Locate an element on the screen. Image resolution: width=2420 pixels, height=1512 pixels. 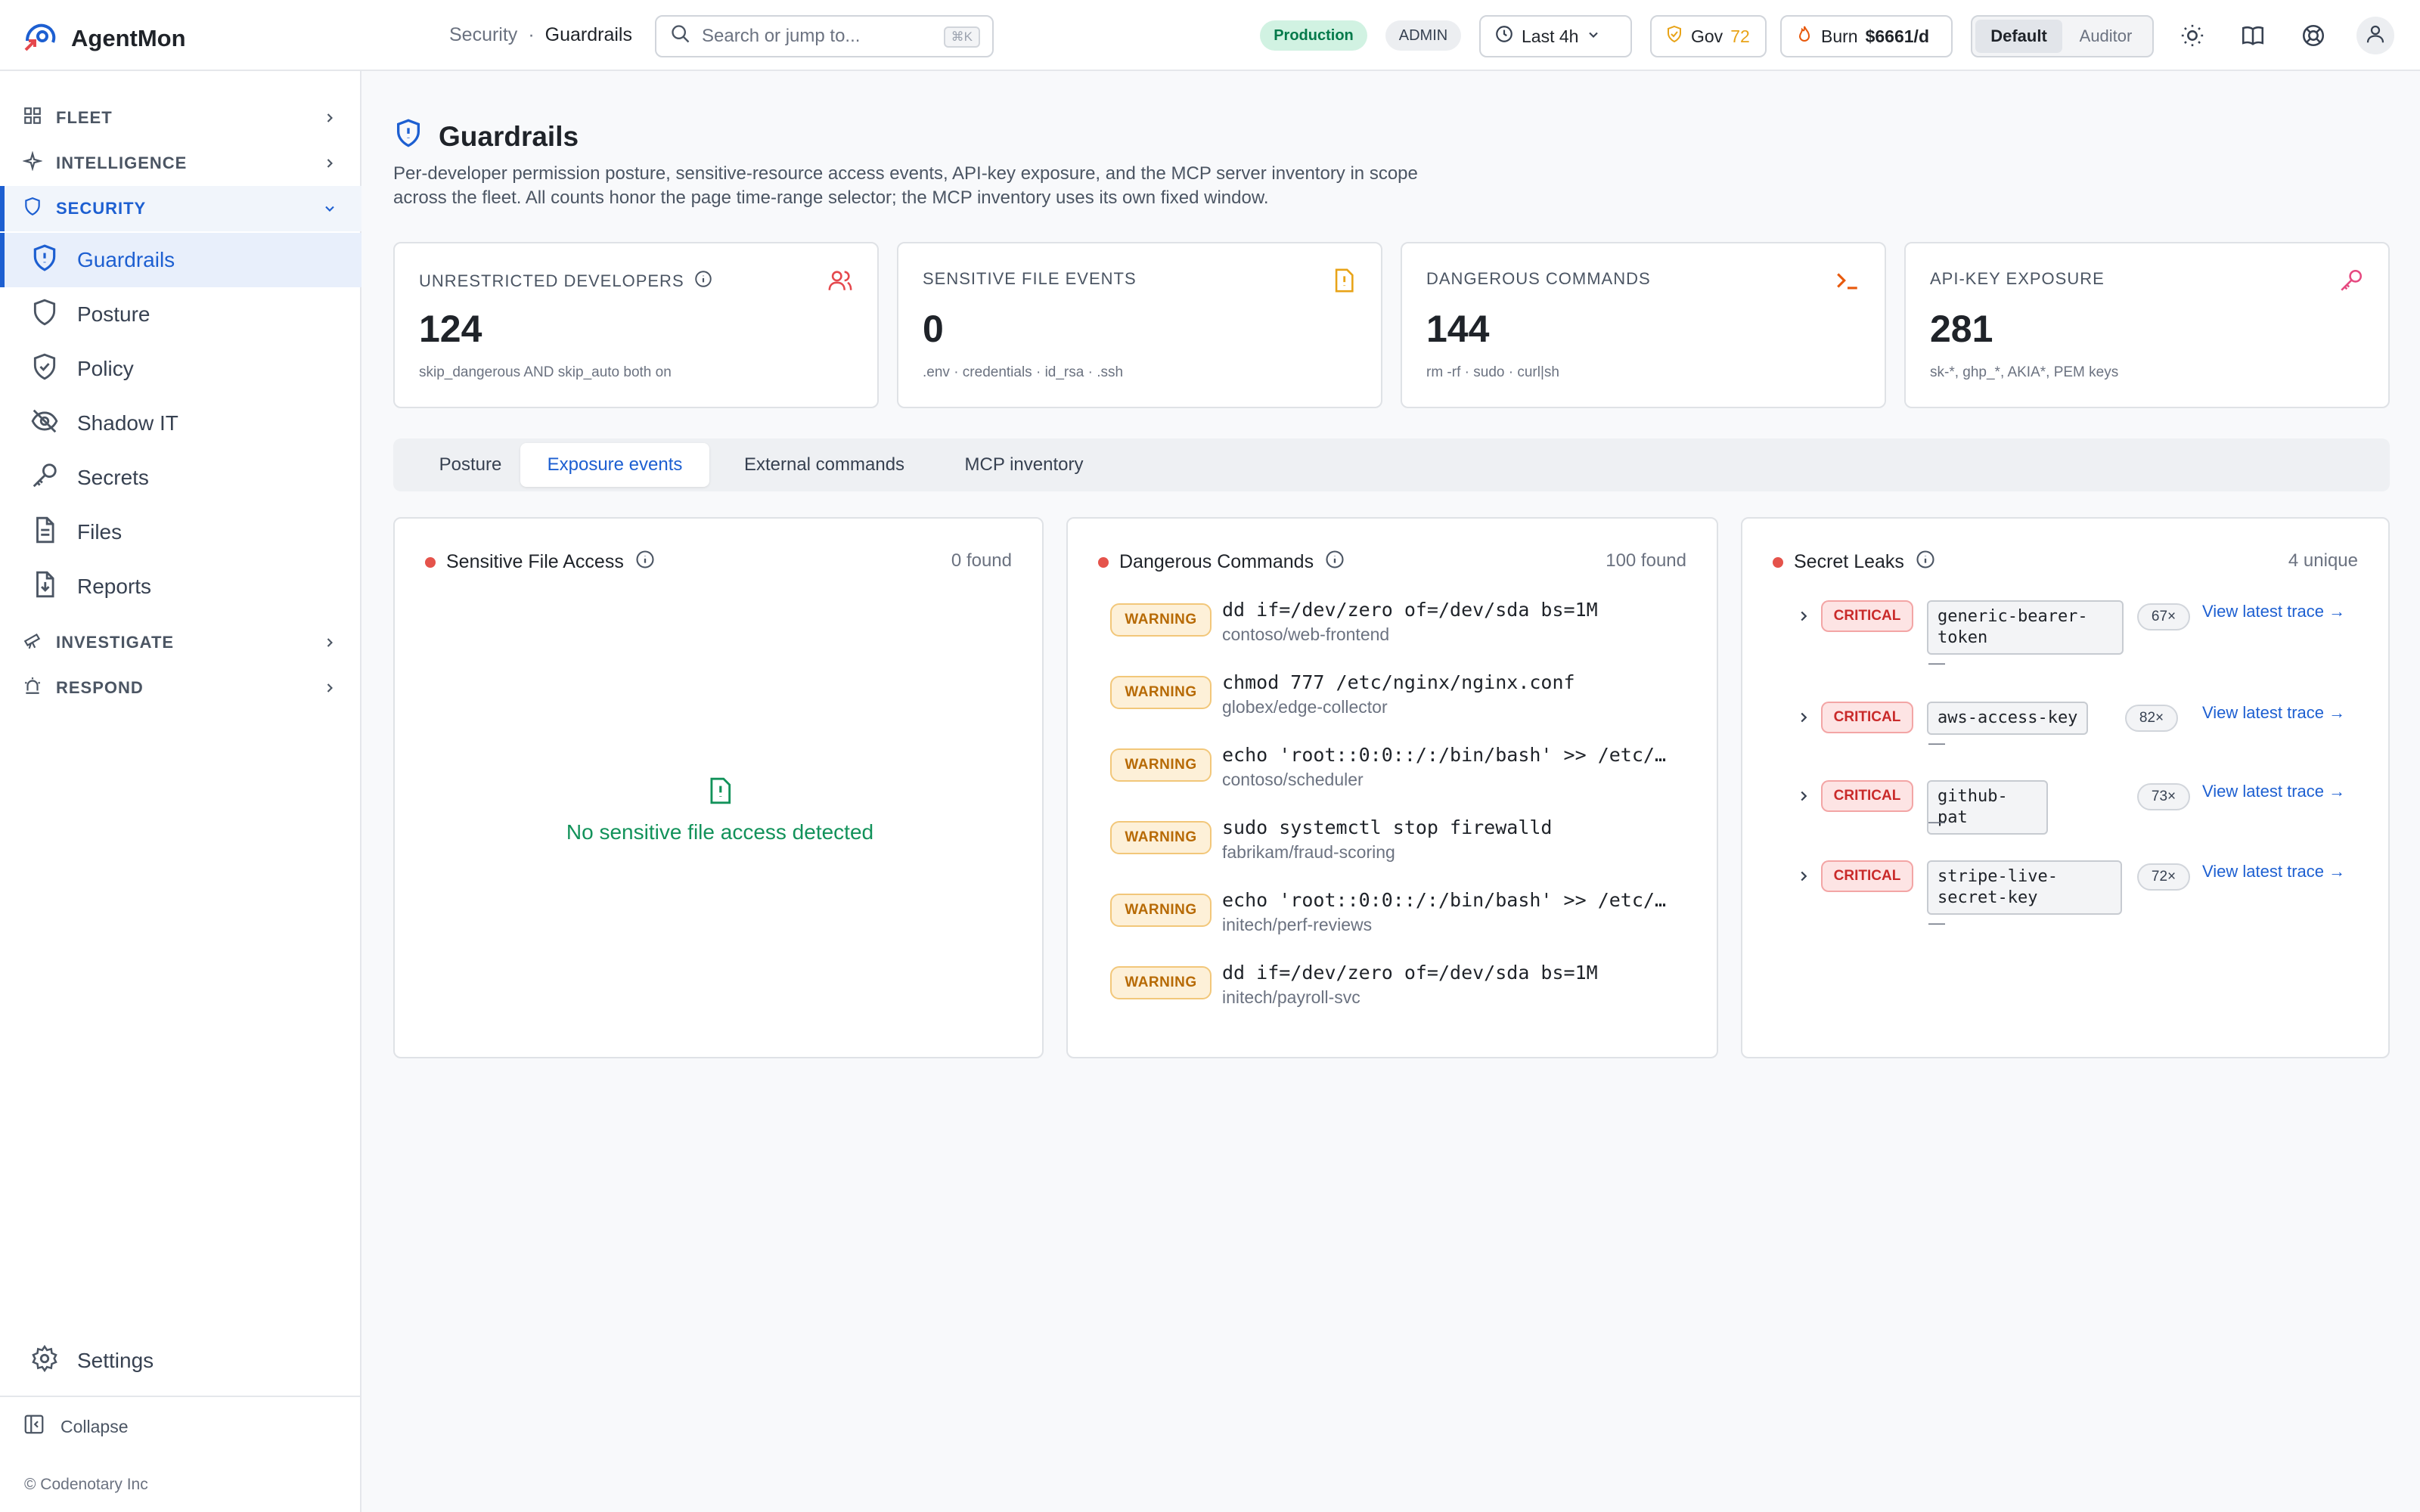
sidebar-item-secrets: Secrets is located at coordinates (180, 478).